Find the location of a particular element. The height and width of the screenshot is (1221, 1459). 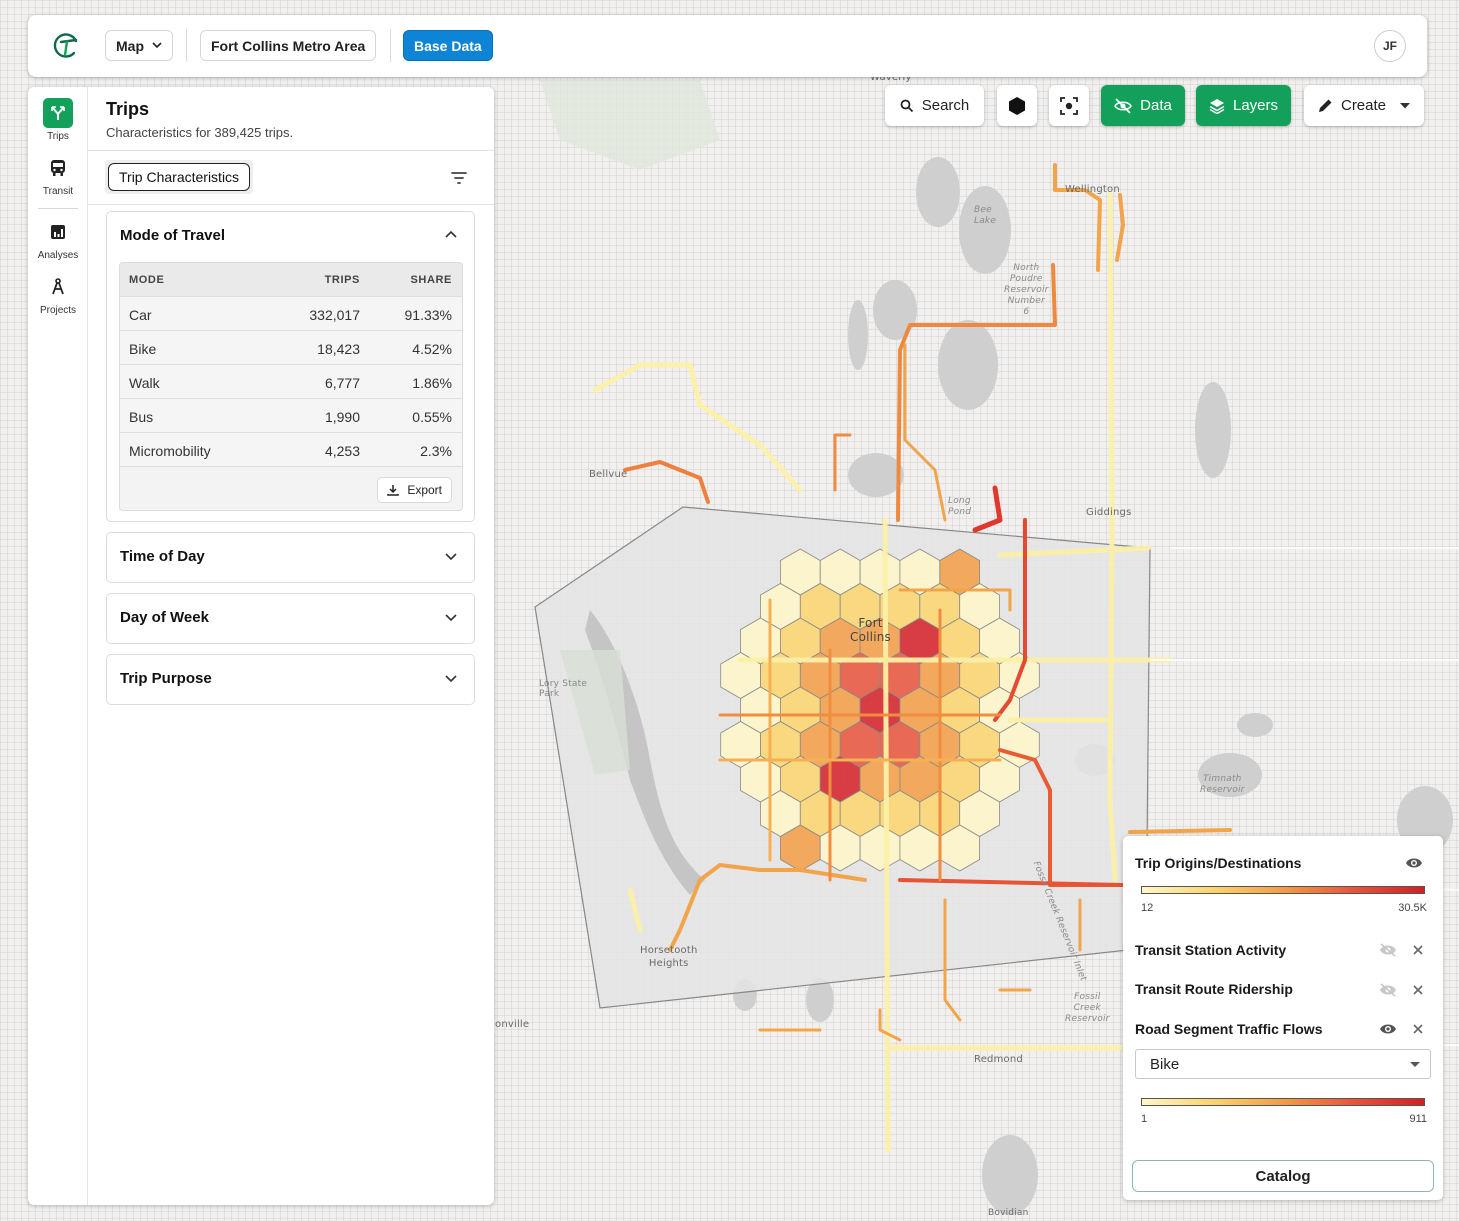

create-button: Create is located at coordinates (1364, 105).